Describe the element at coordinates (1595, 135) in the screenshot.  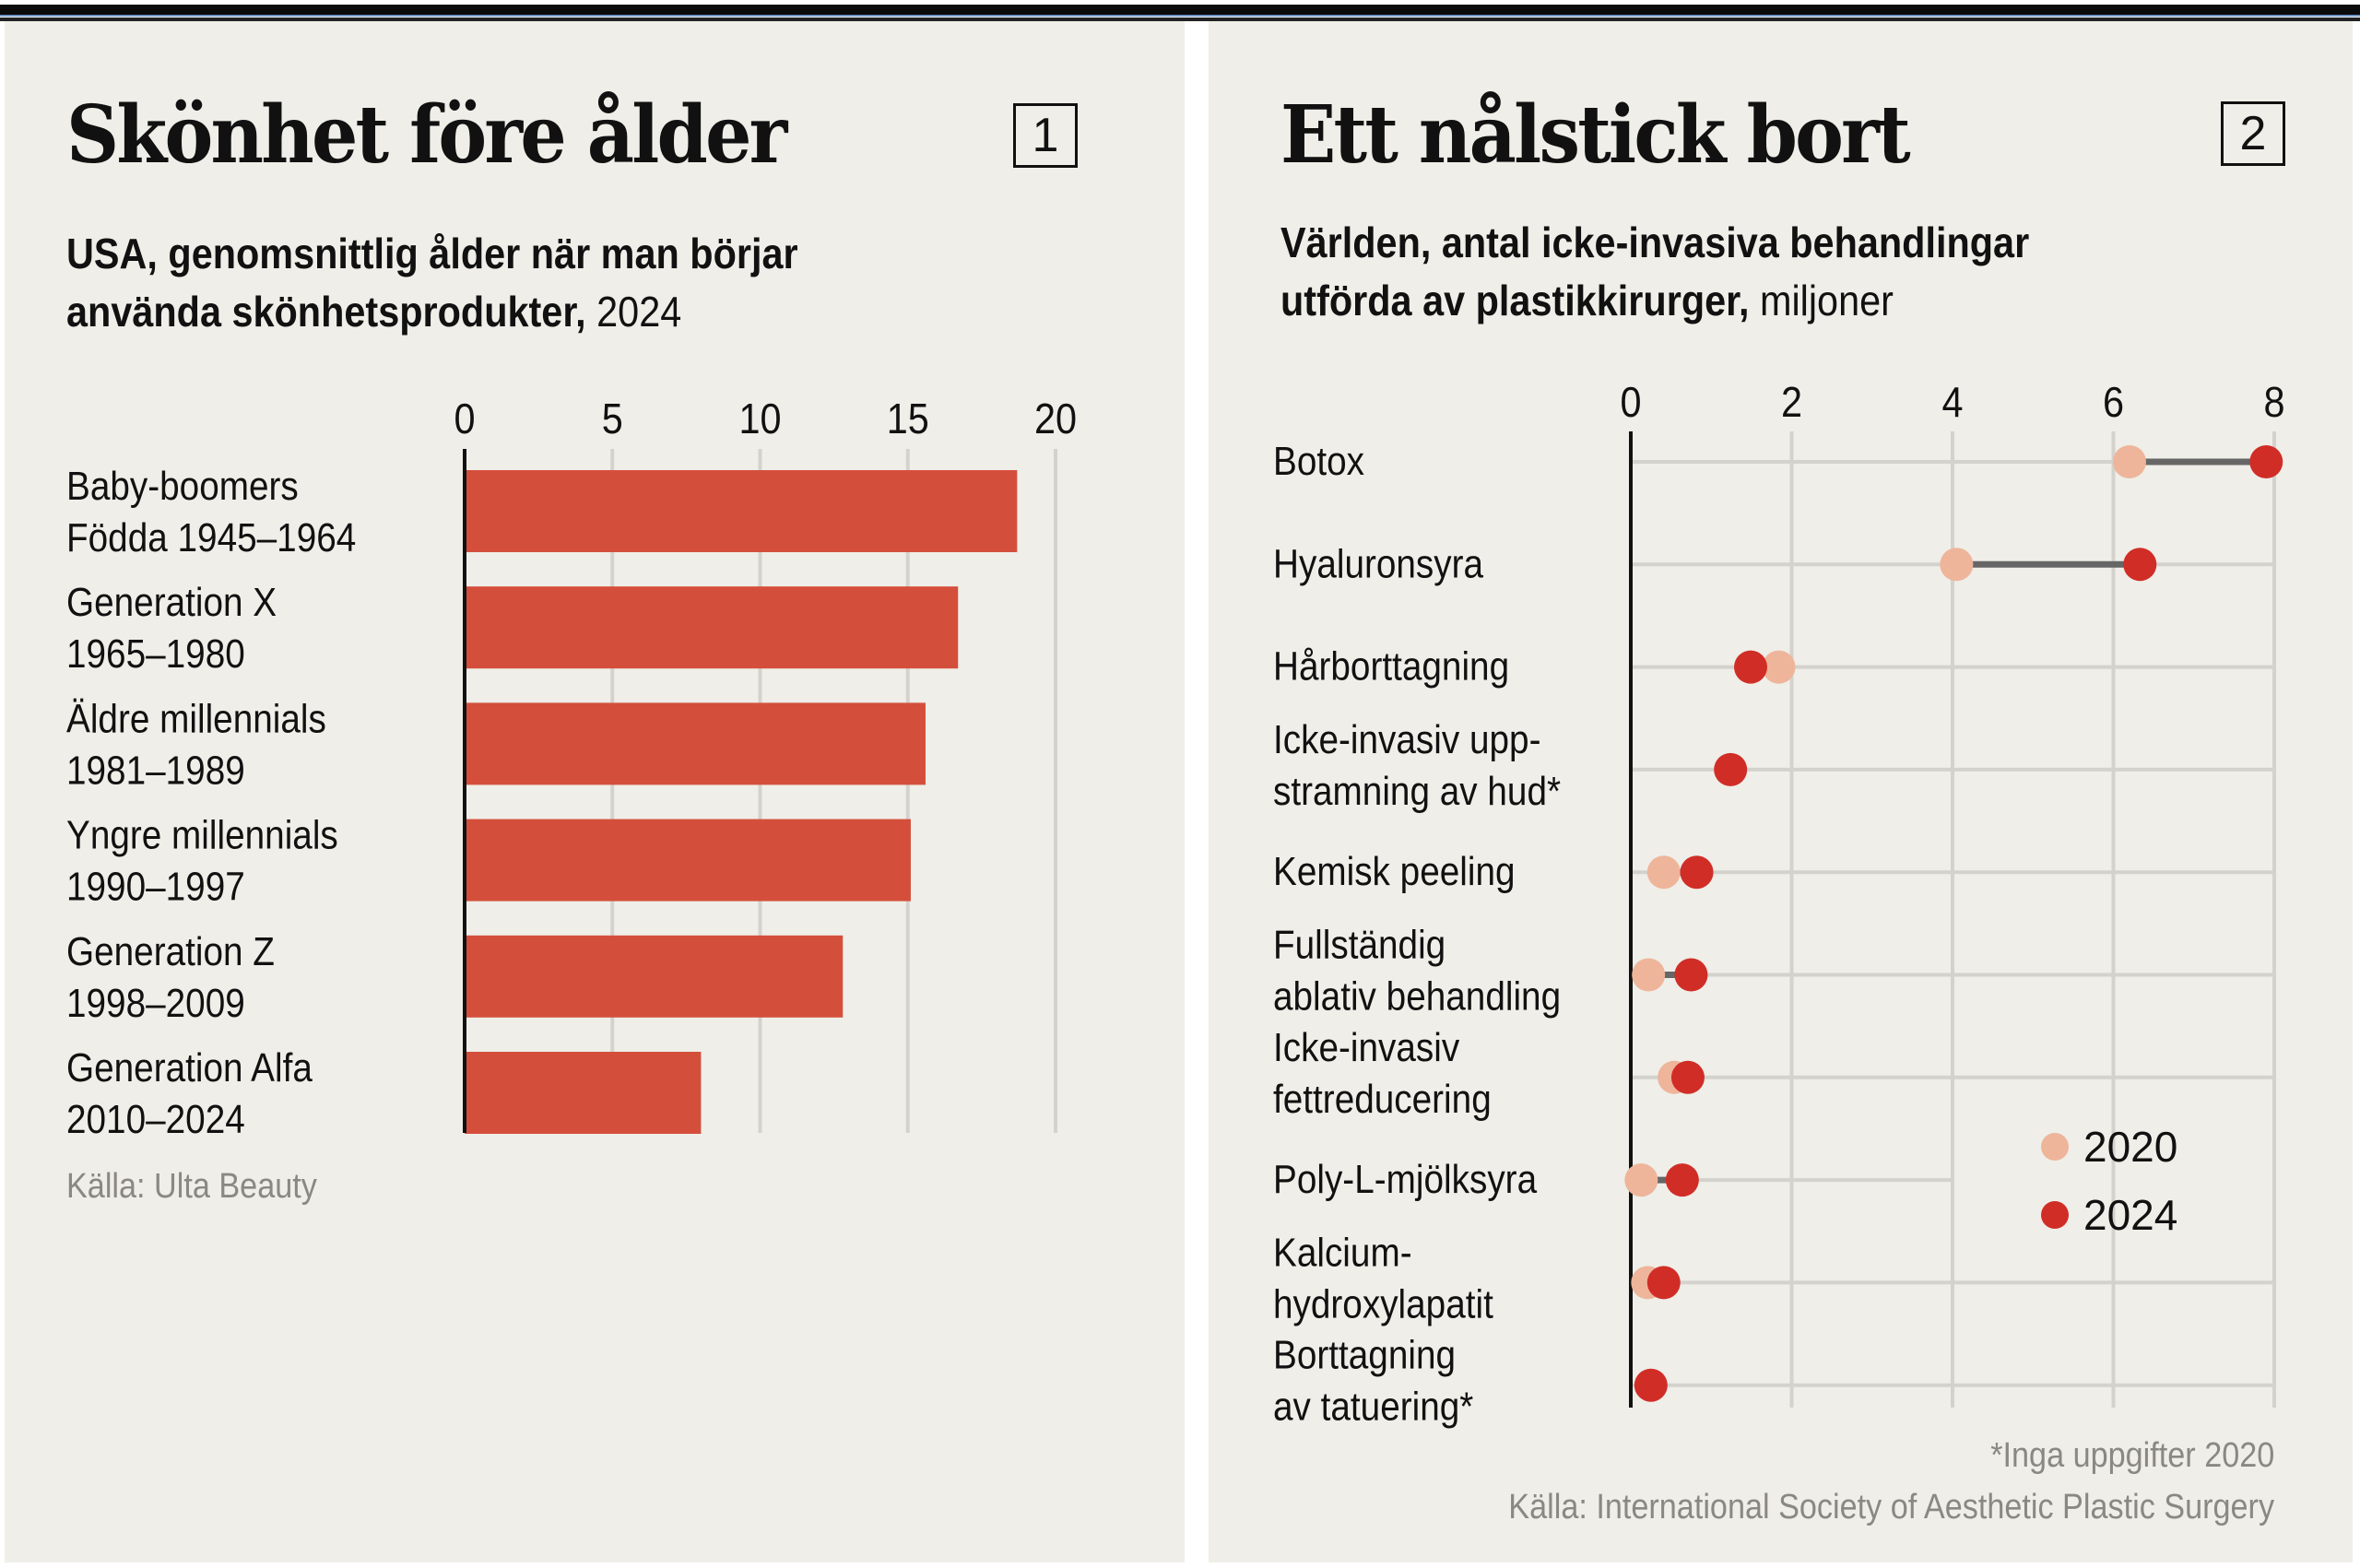
I see `chart2-title: Ett nålstick bort` at that location.